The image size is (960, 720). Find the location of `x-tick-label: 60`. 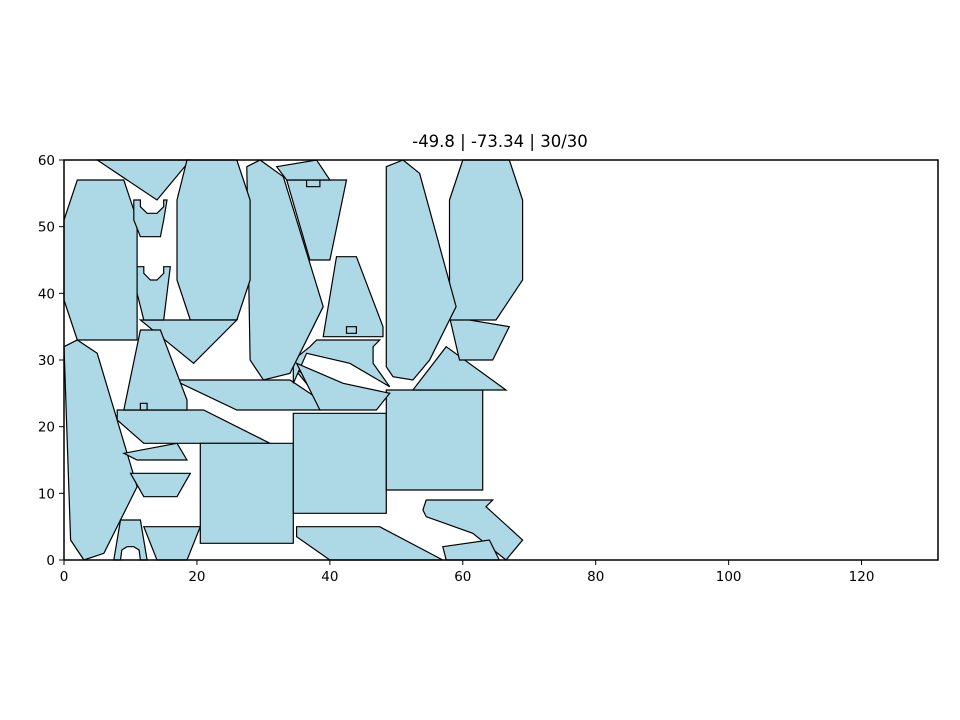

x-tick-label: 60 is located at coordinates (462, 577).